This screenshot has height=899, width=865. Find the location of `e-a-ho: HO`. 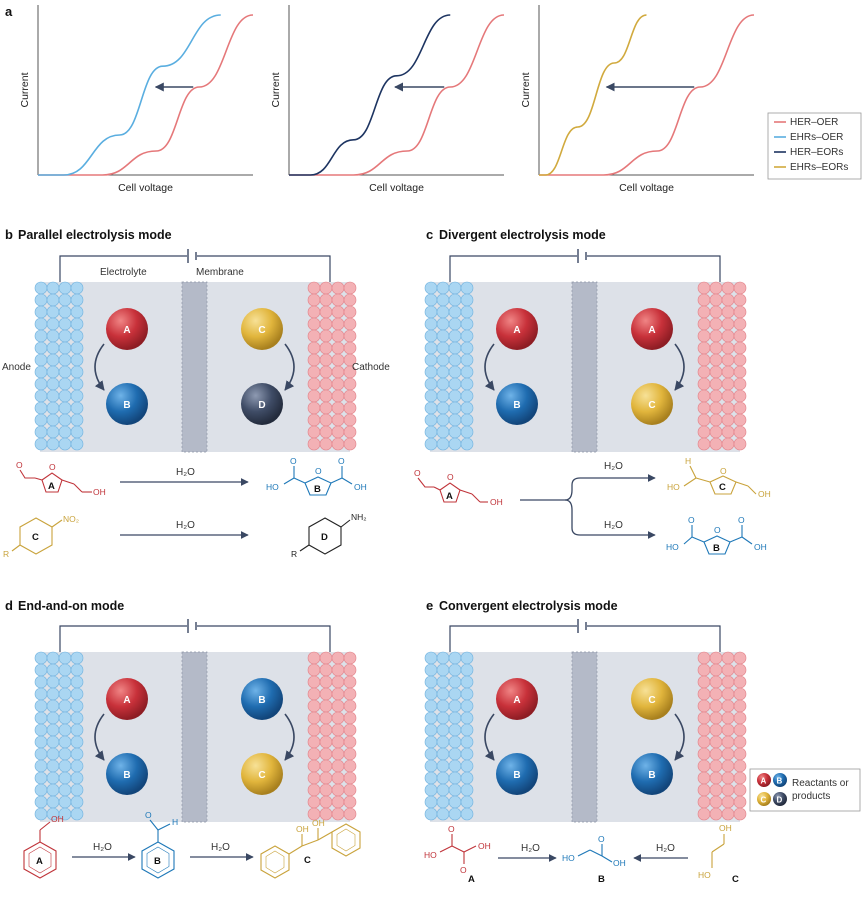

e-a-ho: HO is located at coordinates (430, 855).